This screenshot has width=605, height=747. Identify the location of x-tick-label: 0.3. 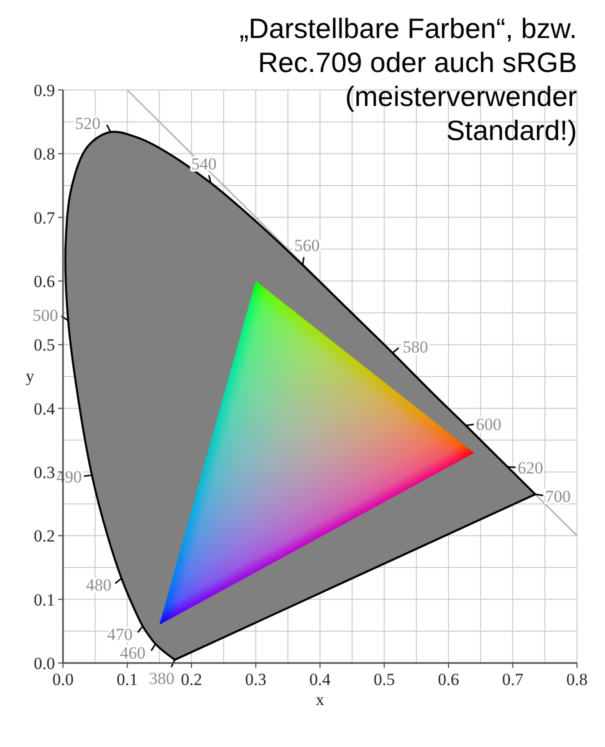
(255, 679).